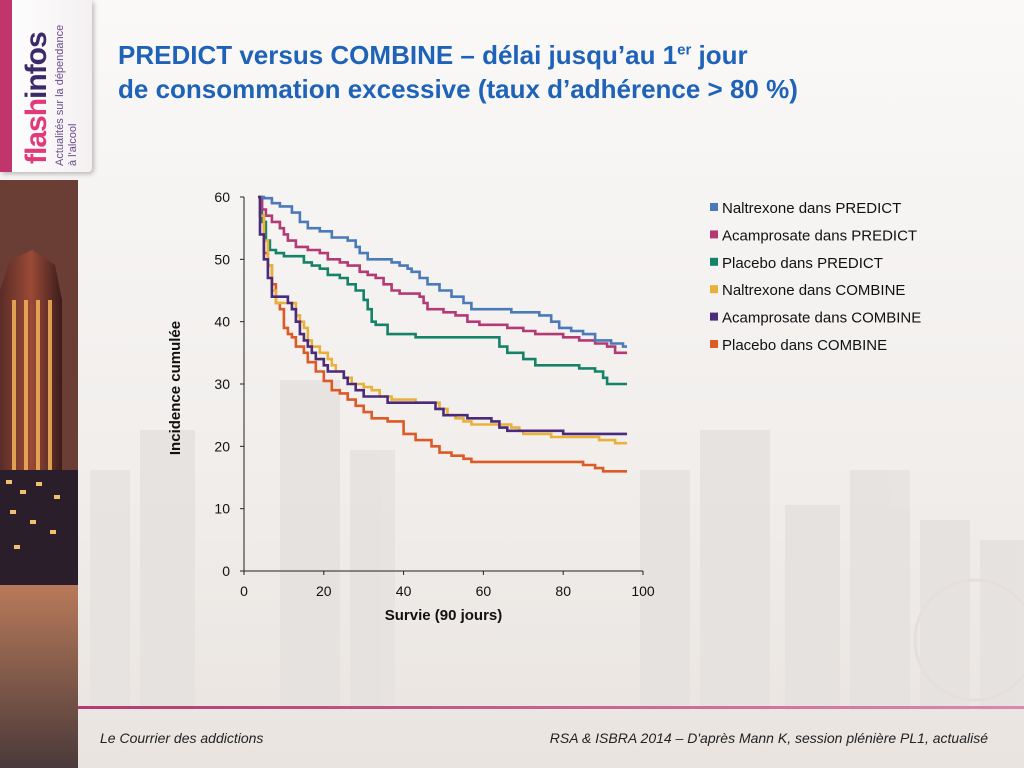 The height and width of the screenshot is (768, 1024). I want to click on x-axis-label: Survie (90 jours), so click(444, 615).